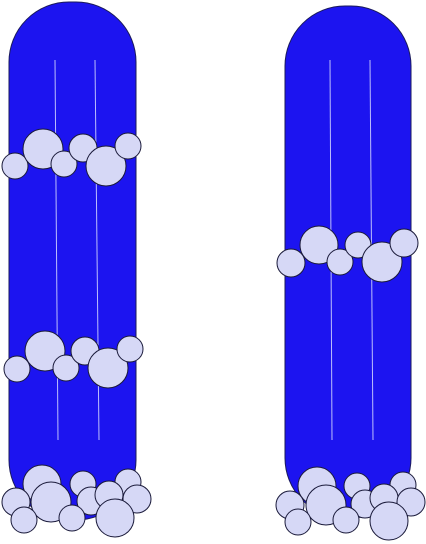  I want to click on left-tube-bubbles-bottom, so click(76, 501).